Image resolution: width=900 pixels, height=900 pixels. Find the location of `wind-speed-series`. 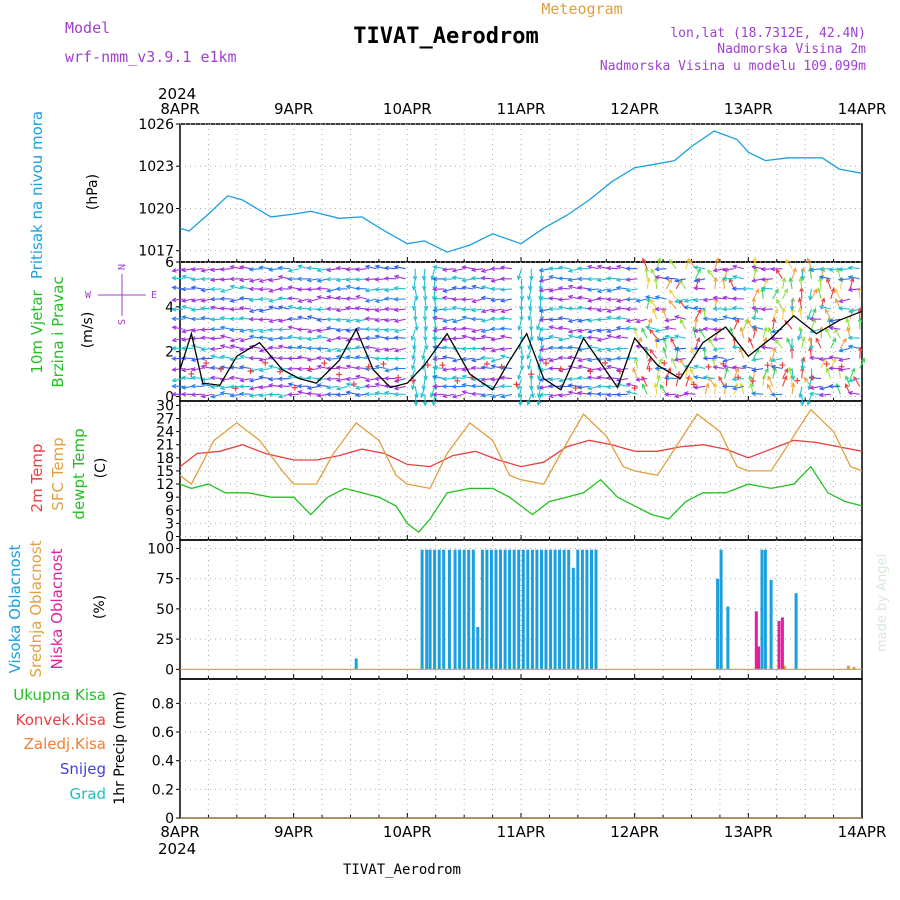

wind-speed-series is located at coordinates (521, 350).